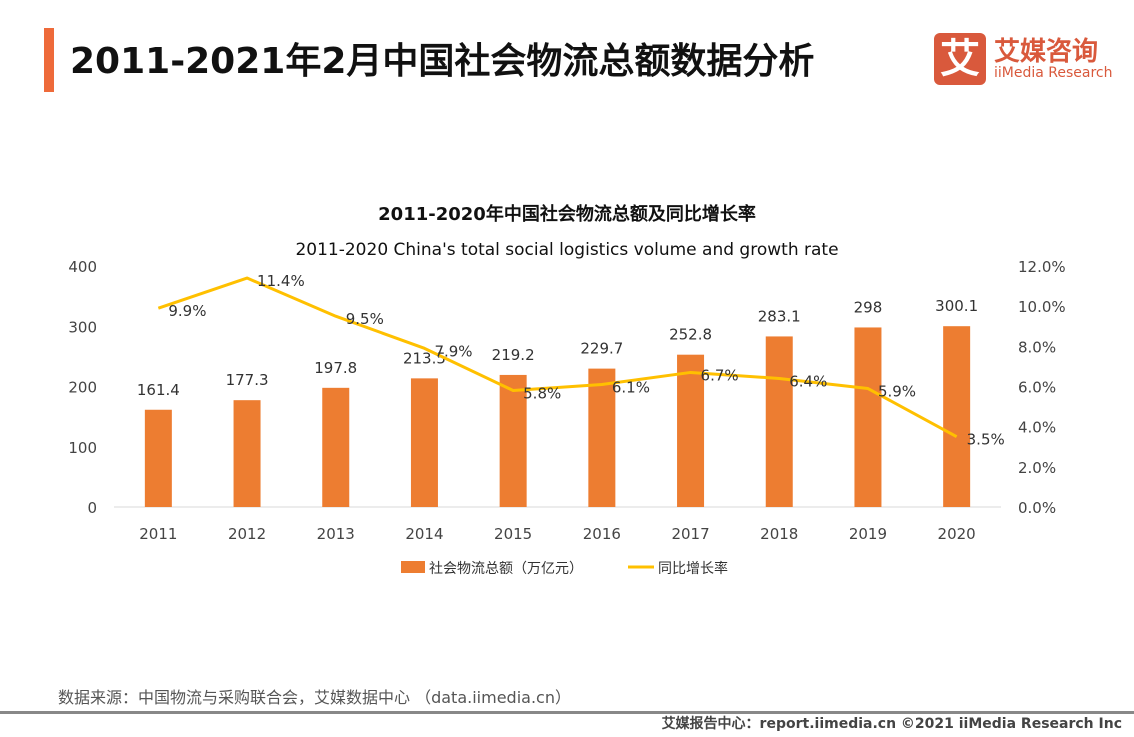 This screenshot has height=737, width=1134. Describe the element at coordinates (897, 392) in the screenshot. I see `line-data-label: 5.9%` at that location.